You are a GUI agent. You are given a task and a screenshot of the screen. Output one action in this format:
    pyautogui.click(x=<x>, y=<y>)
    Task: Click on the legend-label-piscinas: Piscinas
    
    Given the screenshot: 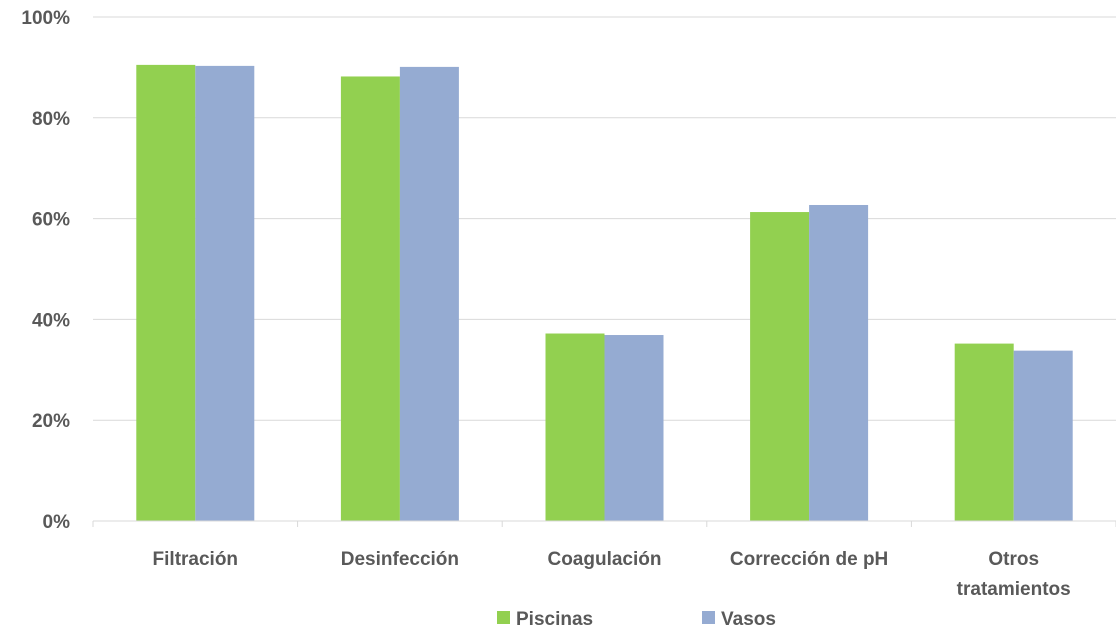 What is the action you would take?
    pyautogui.click(x=554, y=619)
    